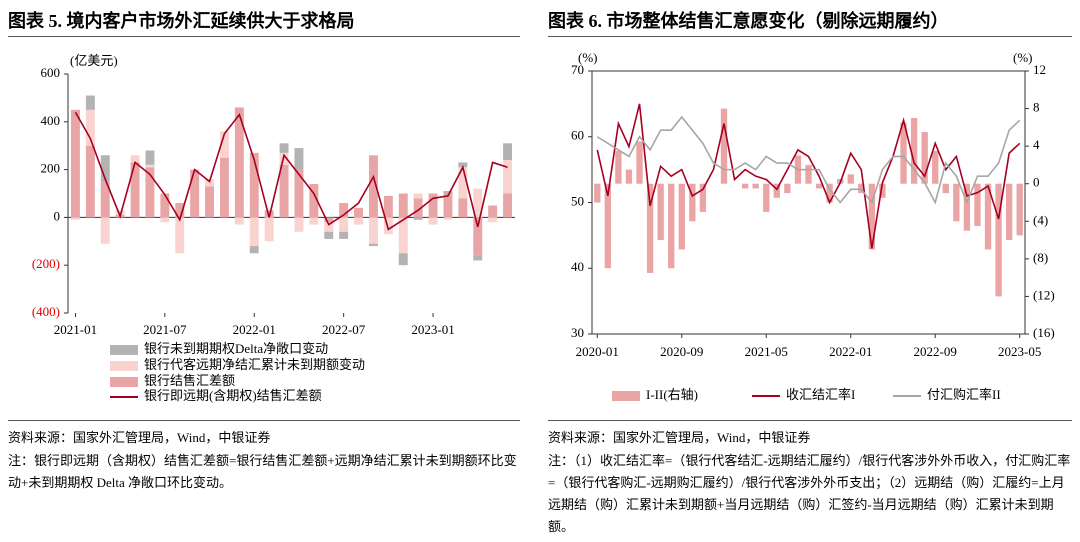 This screenshot has height=542, width=1080. What do you see at coordinates (94, 60) in the screenshot?
I see `y-unit: (亿美元)` at bounding box center [94, 60].